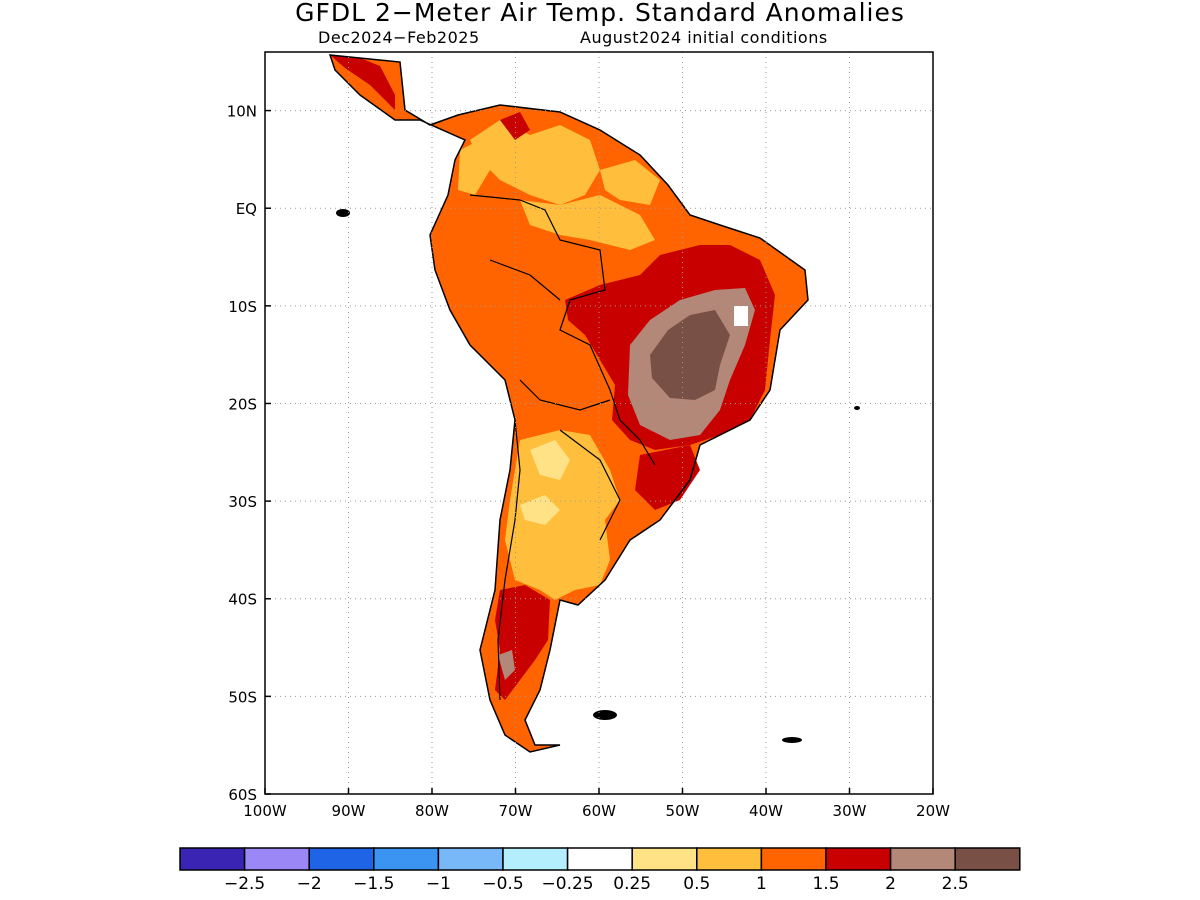 Image resolution: width=1200 pixels, height=900 pixels. I want to click on x-tick-label: 40W, so click(766, 811).